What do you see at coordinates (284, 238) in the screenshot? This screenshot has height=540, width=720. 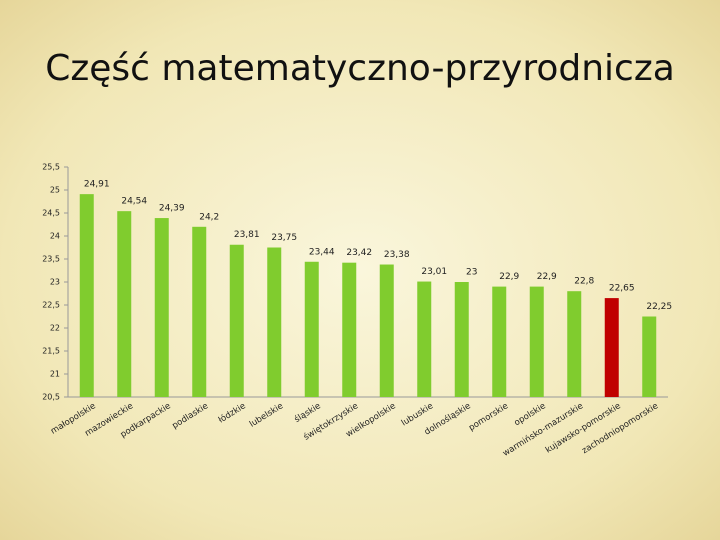 I see `value-label: 23,75` at bounding box center [284, 238].